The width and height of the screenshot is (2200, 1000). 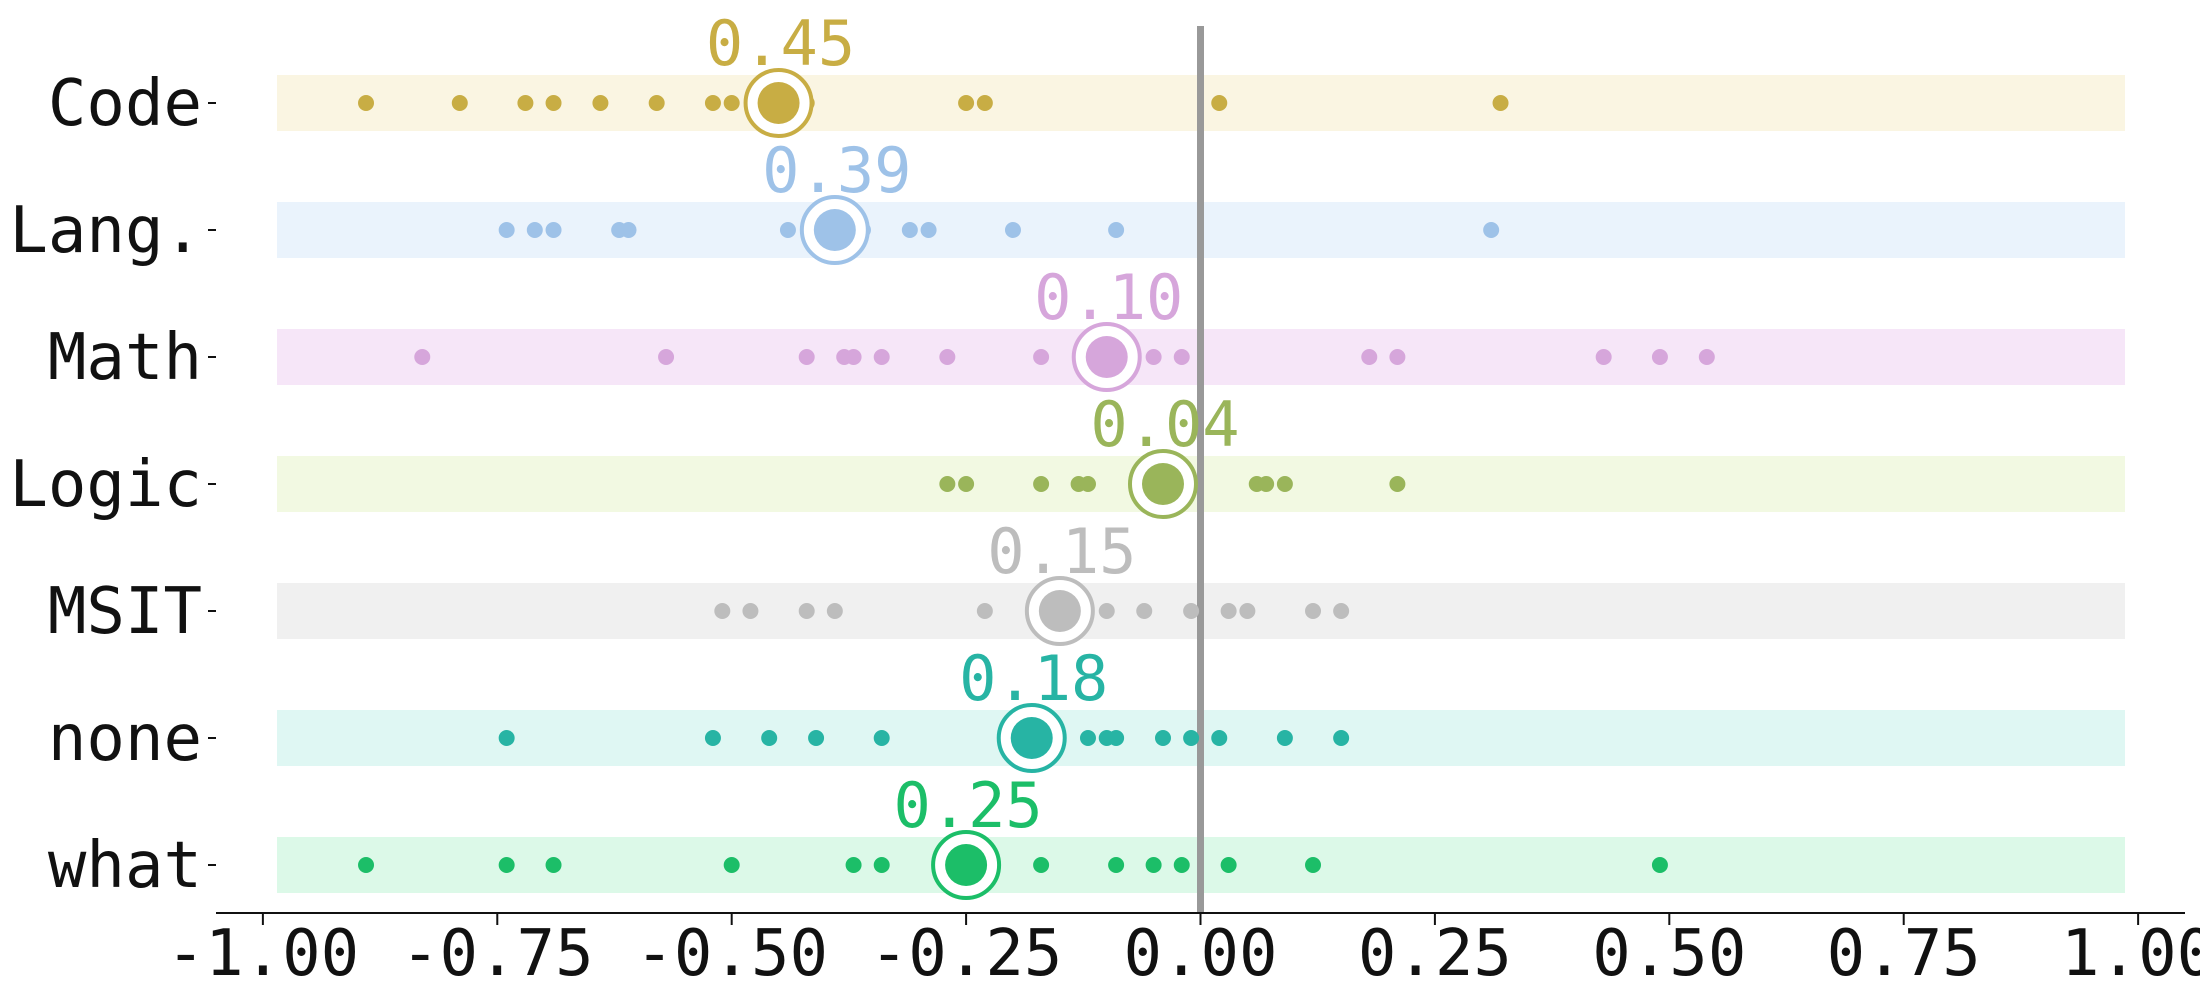 What do you see at coordinates (966, 954) in the screenshot?
I see `x-tick-label-3: -0.25` at bounding box center [966, 954].